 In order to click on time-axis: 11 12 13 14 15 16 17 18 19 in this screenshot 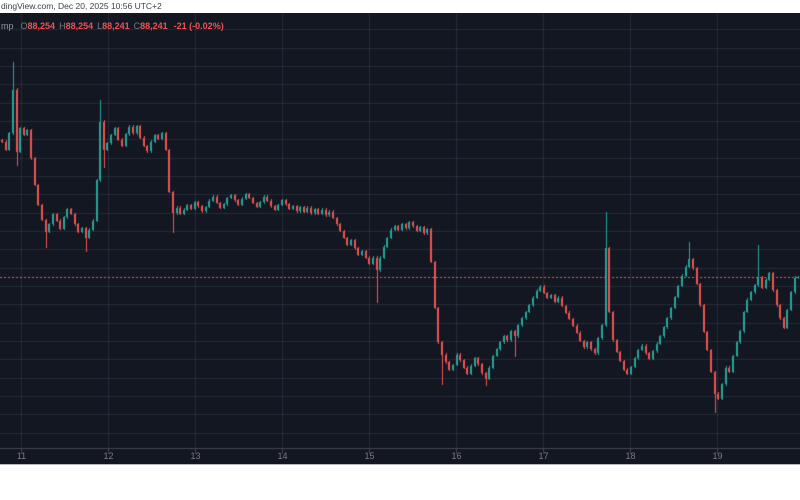, I will do `click(400, 457)`.